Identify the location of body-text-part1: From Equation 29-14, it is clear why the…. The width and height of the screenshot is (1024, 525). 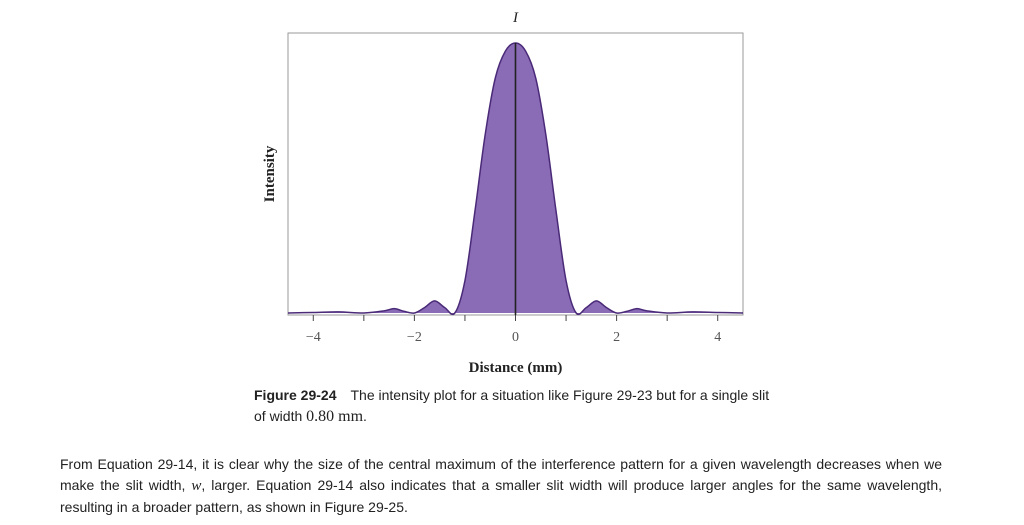
(501, 474).